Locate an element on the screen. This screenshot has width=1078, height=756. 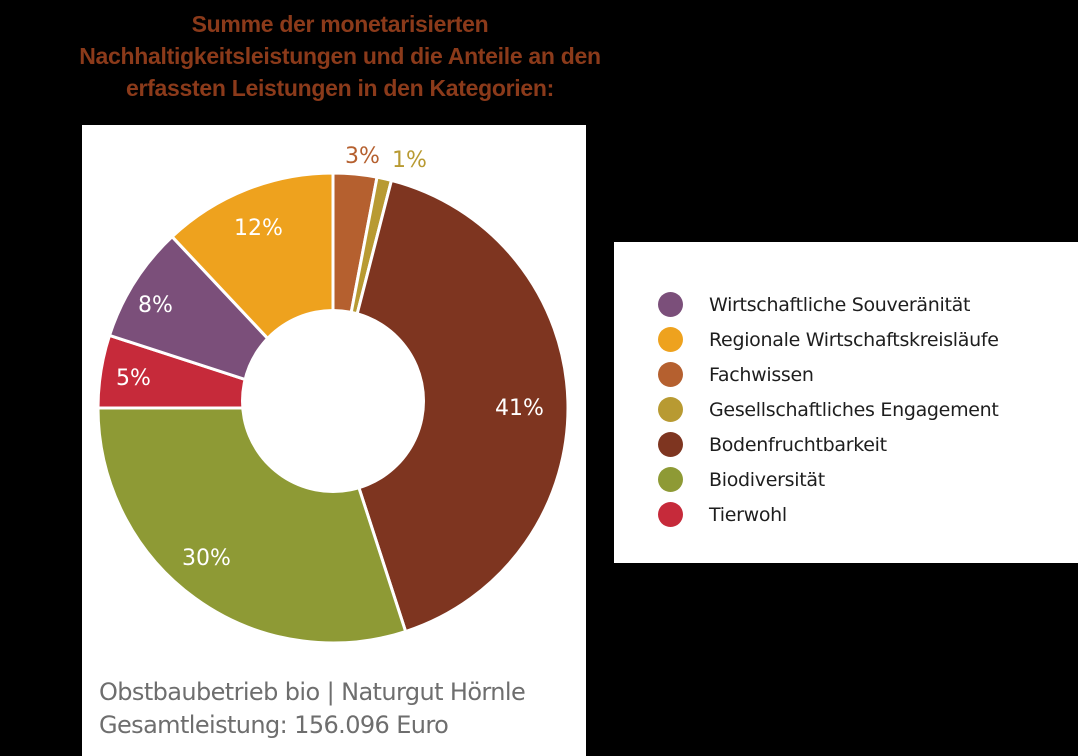
label-biodiversitaet: 30% is located at coordinates (206, 558).